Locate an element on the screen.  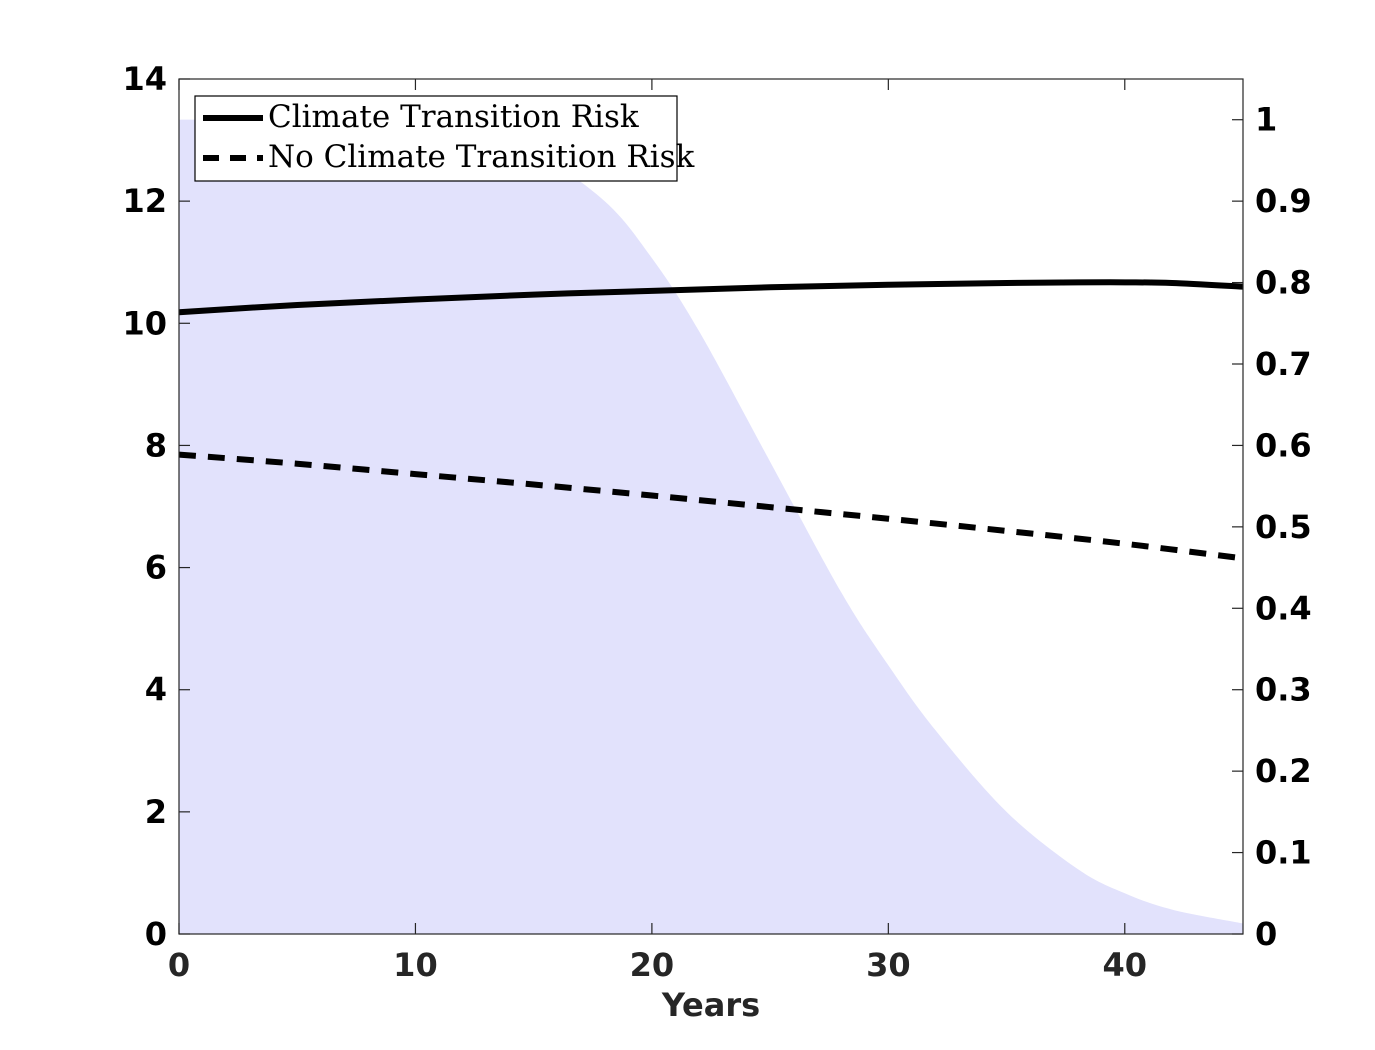
x-axis-label: Years is located at coordinates (710, 1005).